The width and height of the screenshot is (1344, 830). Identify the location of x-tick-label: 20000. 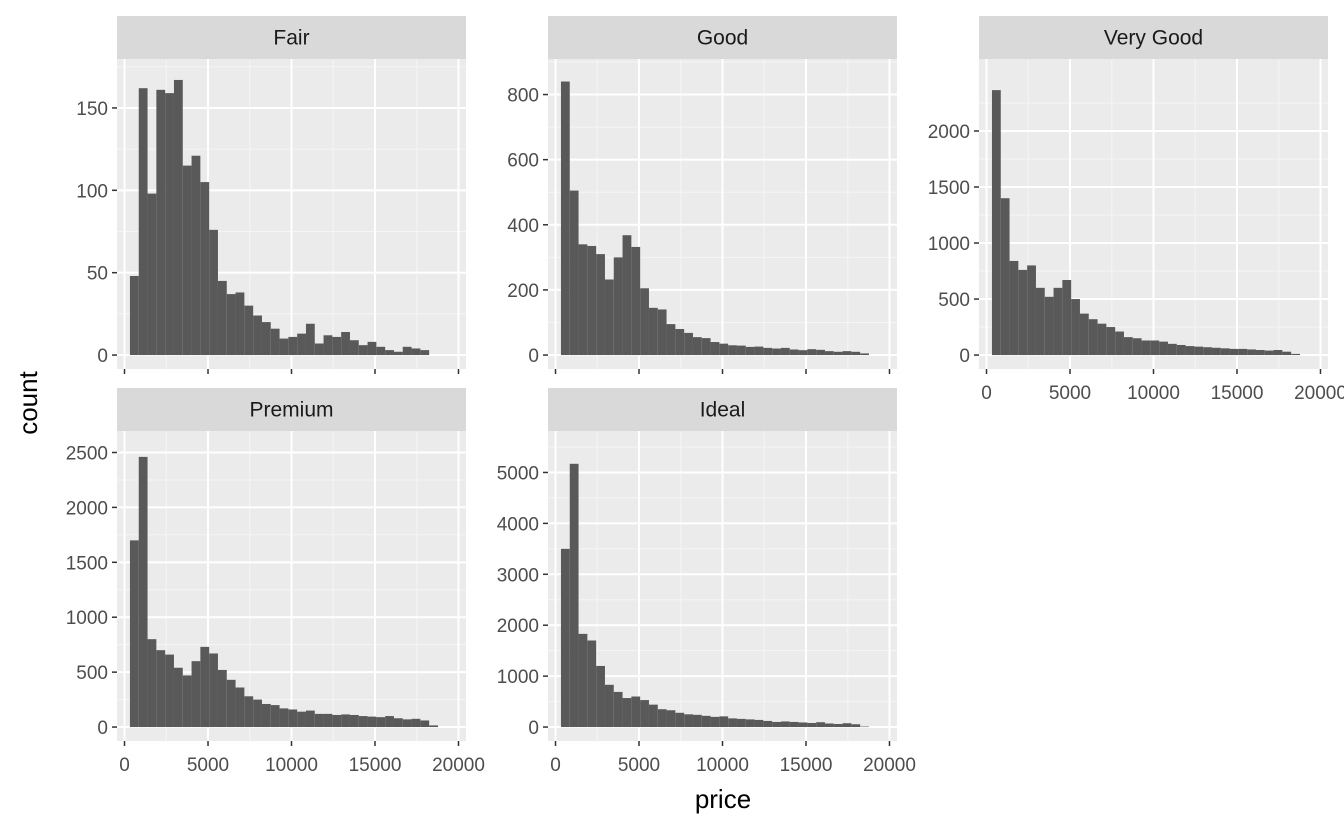
(889, 765).